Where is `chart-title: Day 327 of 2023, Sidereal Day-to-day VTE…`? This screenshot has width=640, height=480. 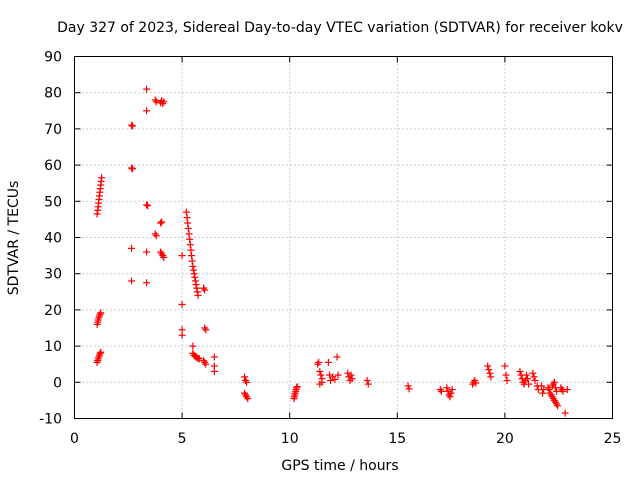
chart-title: Day 327 of 2023, Sidereal Day-to-day VTE… is located at coordinates (340, 28).